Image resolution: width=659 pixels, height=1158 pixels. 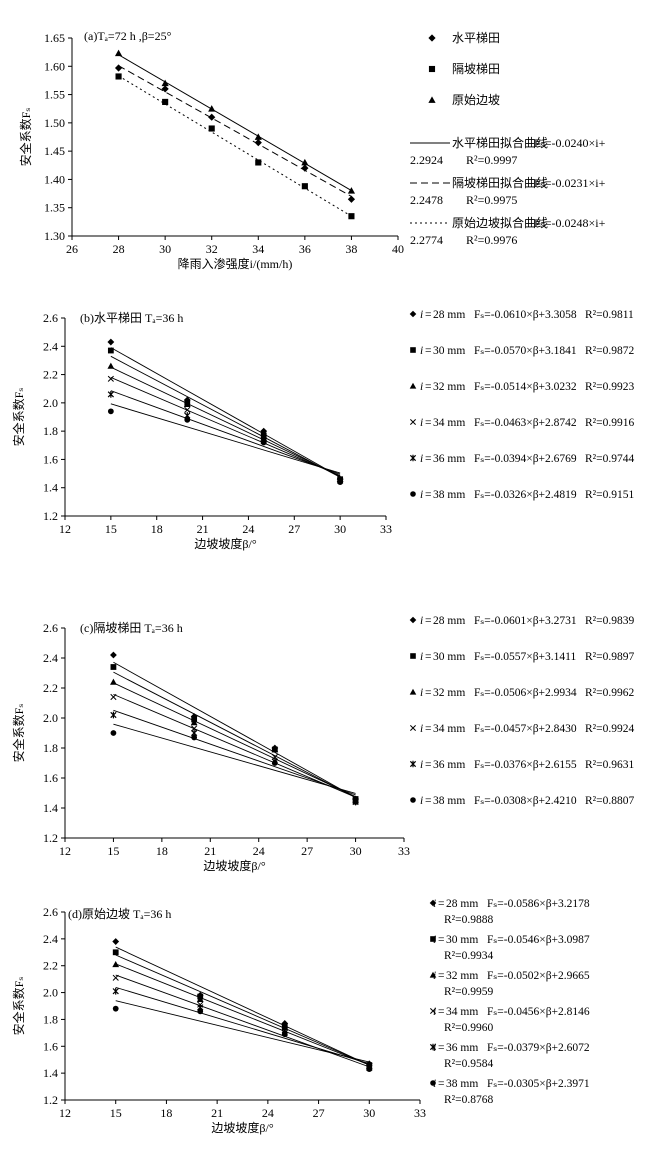 What do you see at coordinates (525, 657) in the screenshot?
I see `legend-equation: Fₛ=-0.0557×β+3.1411` at bounding box center [525, 657].